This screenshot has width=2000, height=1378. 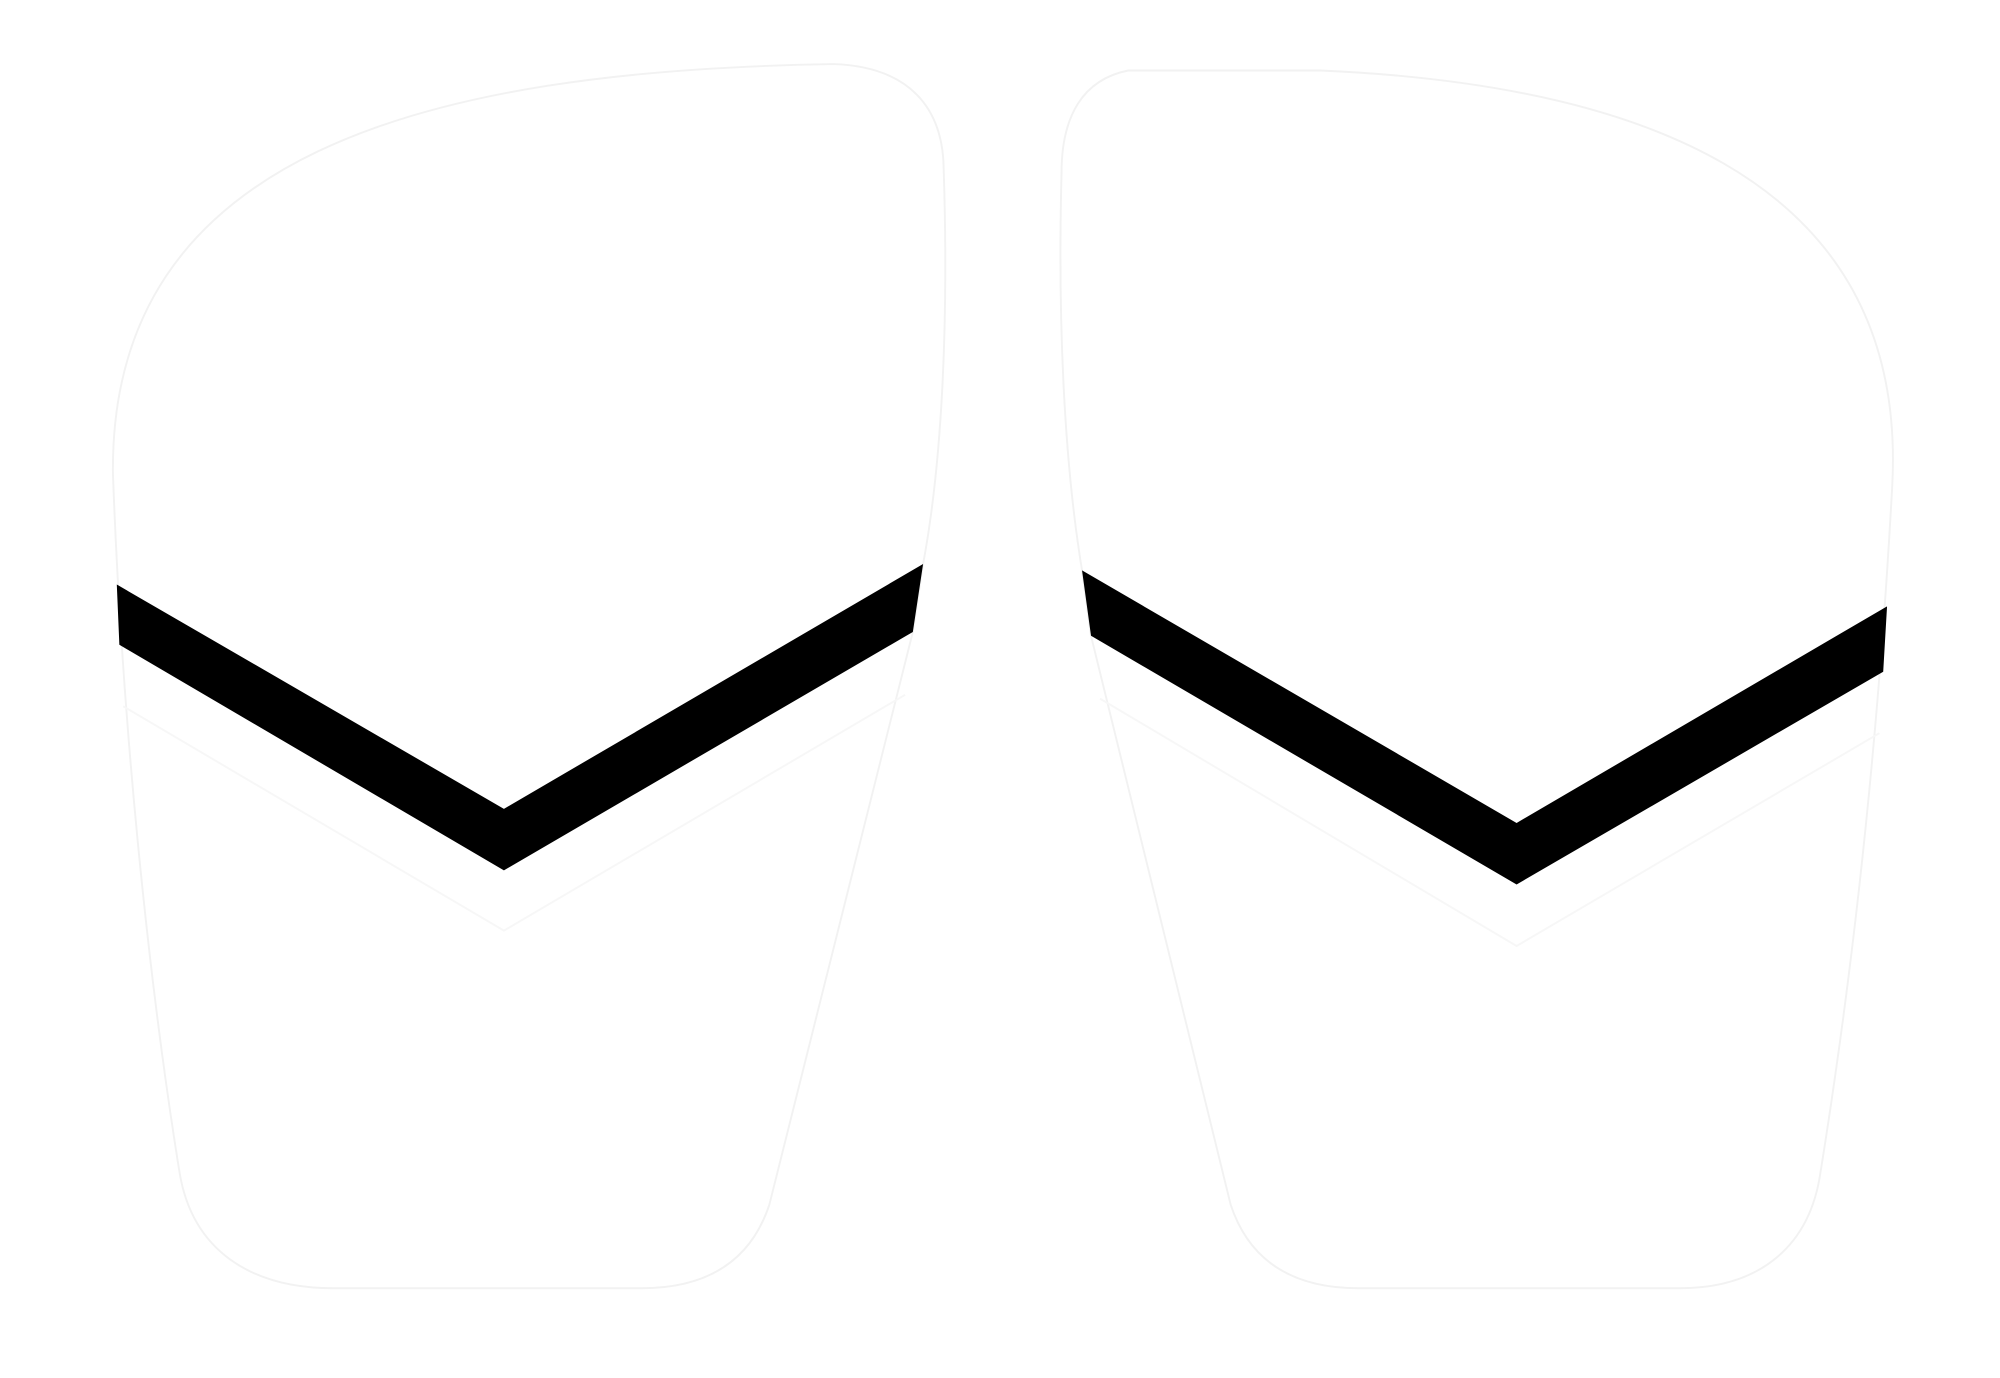 I want to click on left-chevron-shadow, so click(x=514, y=812).